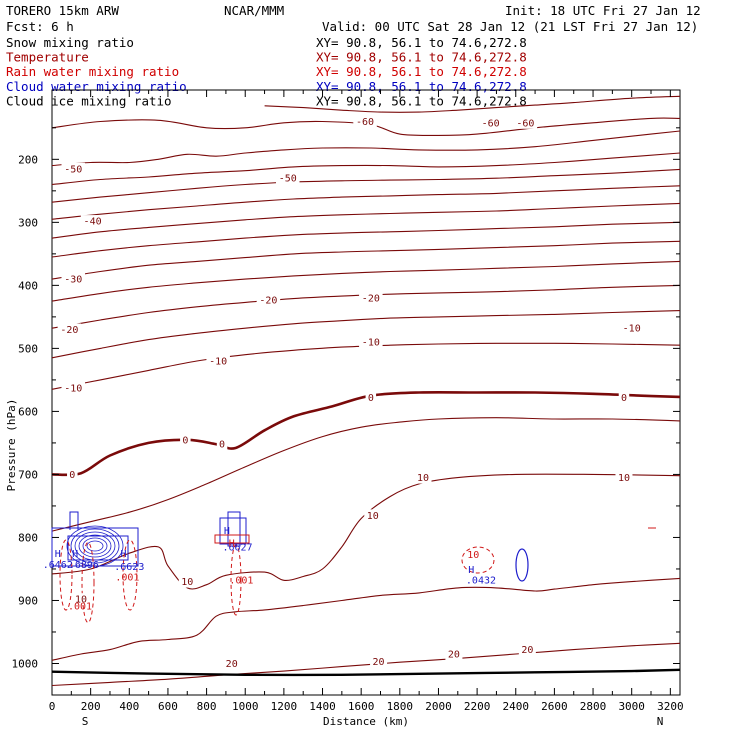  Describe the element at coordinates (28, 348) in the screenshot. I see `y-tick-label: 500` at that location.